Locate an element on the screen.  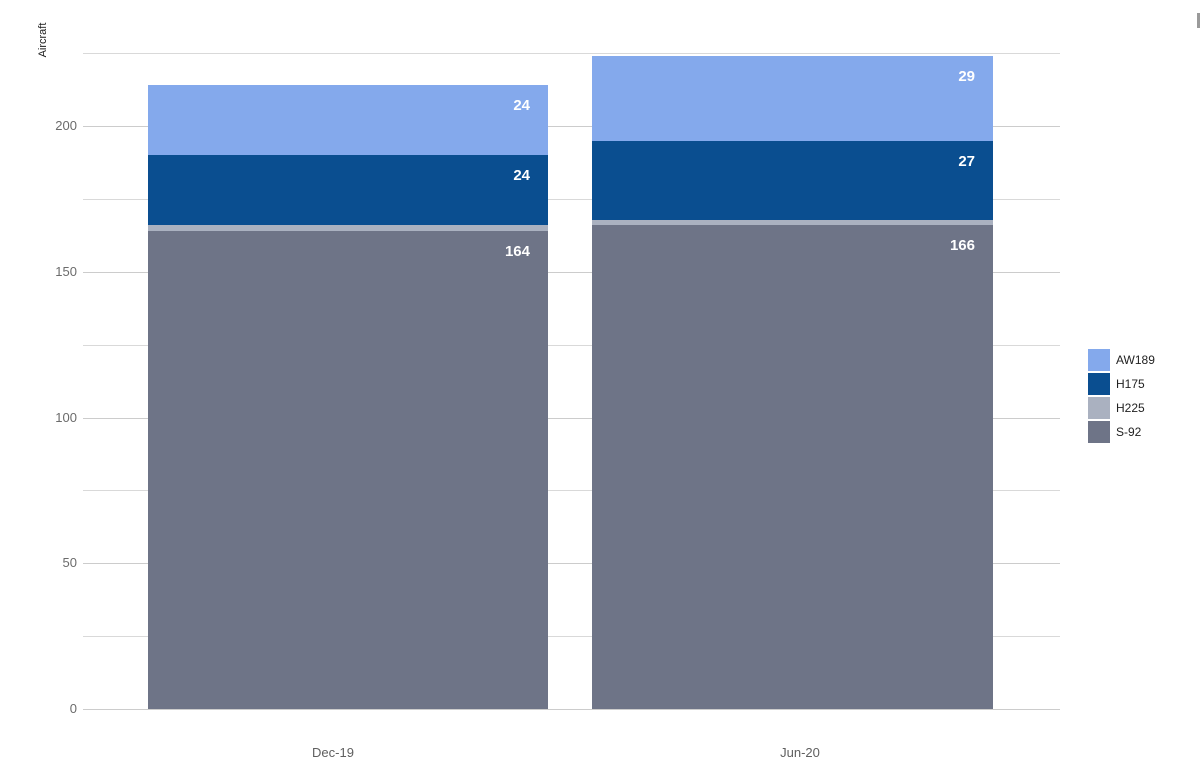
y-axis-tick-label-200: 200 is located at coordinates (66, 125).